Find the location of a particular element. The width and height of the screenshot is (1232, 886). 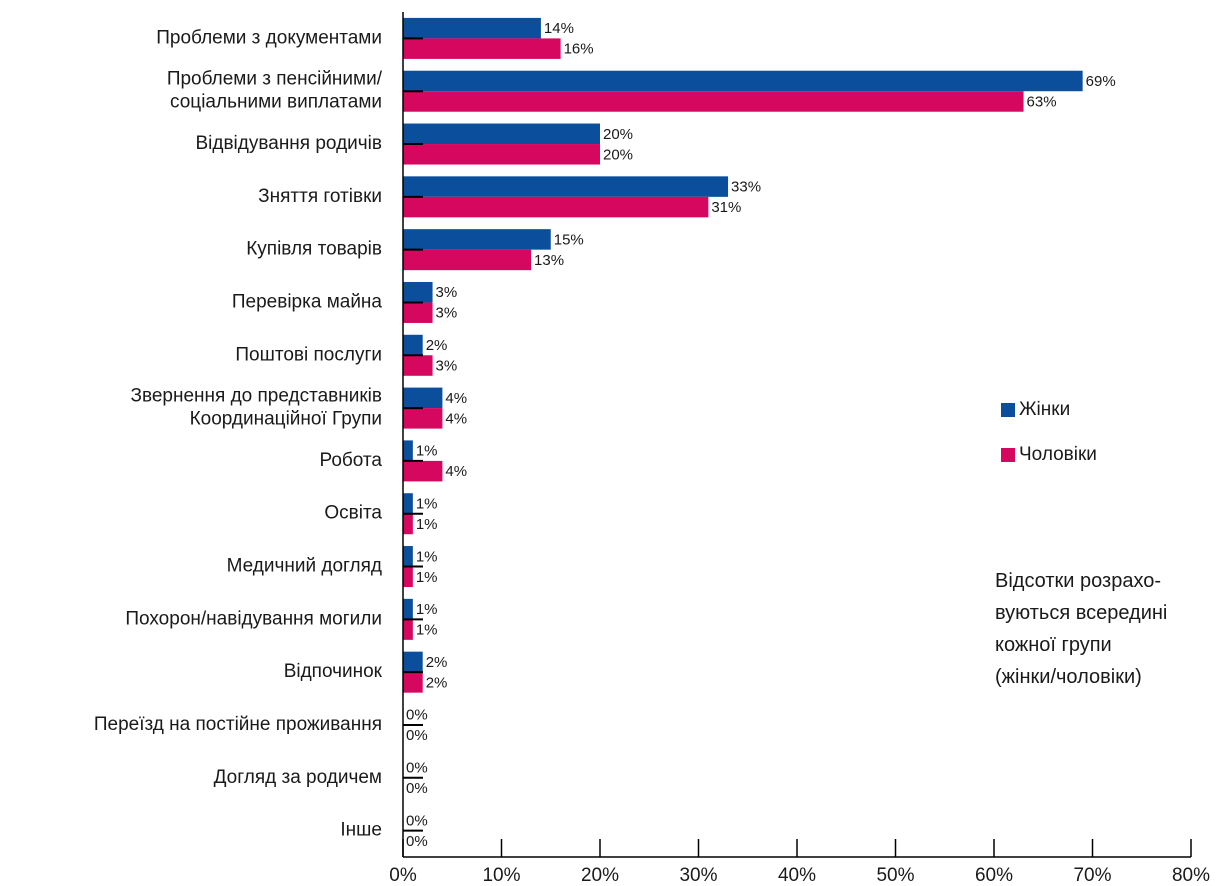

category-label: Відвідування родичів is located at coordinates (288, 143).